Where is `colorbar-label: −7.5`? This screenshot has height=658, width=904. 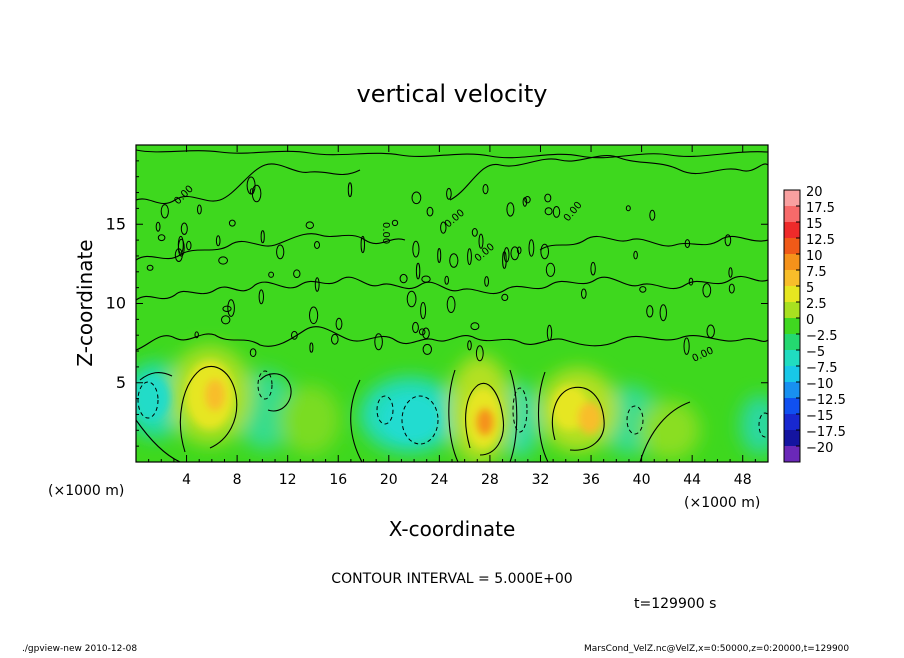
colorbar-label: −7.5 is located at coordinates (822, 368).